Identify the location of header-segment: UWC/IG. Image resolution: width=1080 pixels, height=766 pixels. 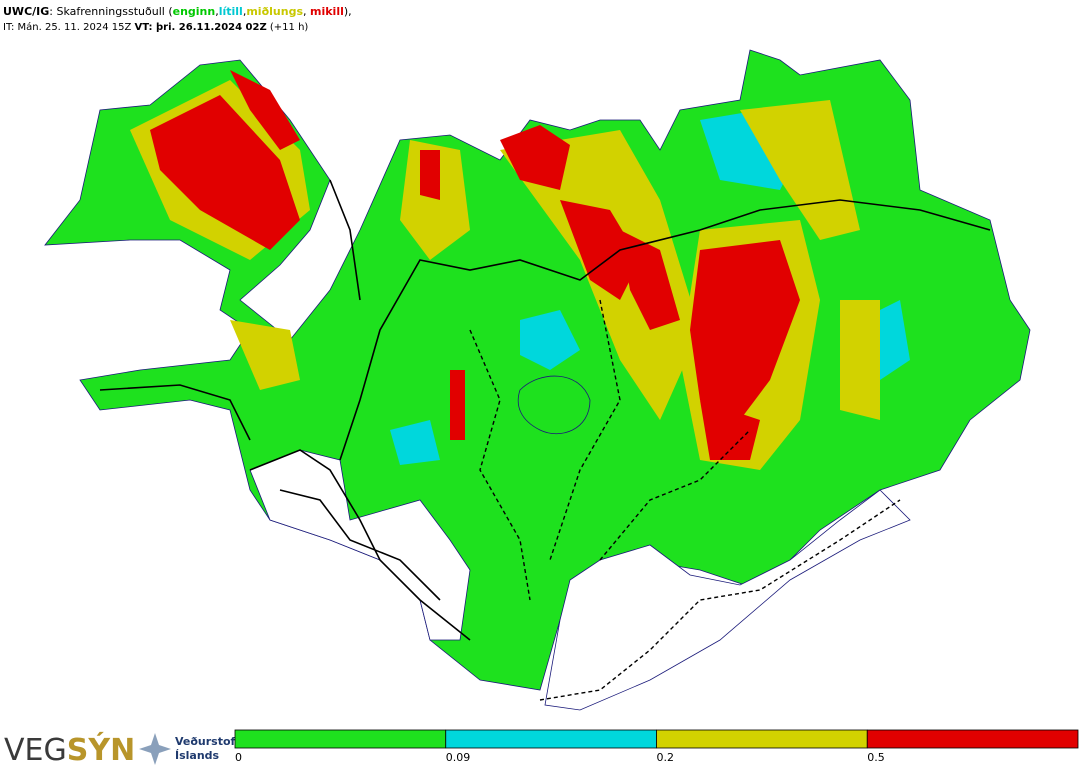
(26, 11).